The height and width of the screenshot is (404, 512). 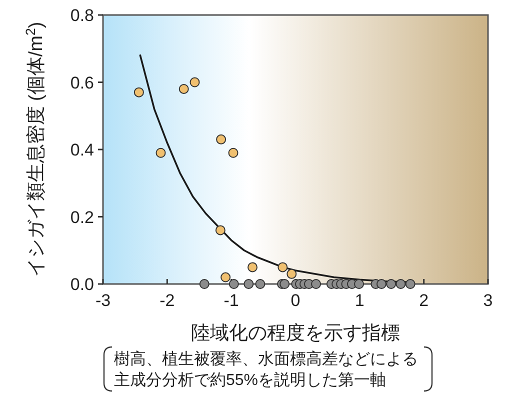 I want to click on text: 樹高、植生被覆率、水面標高差などによる, so click(x=266, y=359).